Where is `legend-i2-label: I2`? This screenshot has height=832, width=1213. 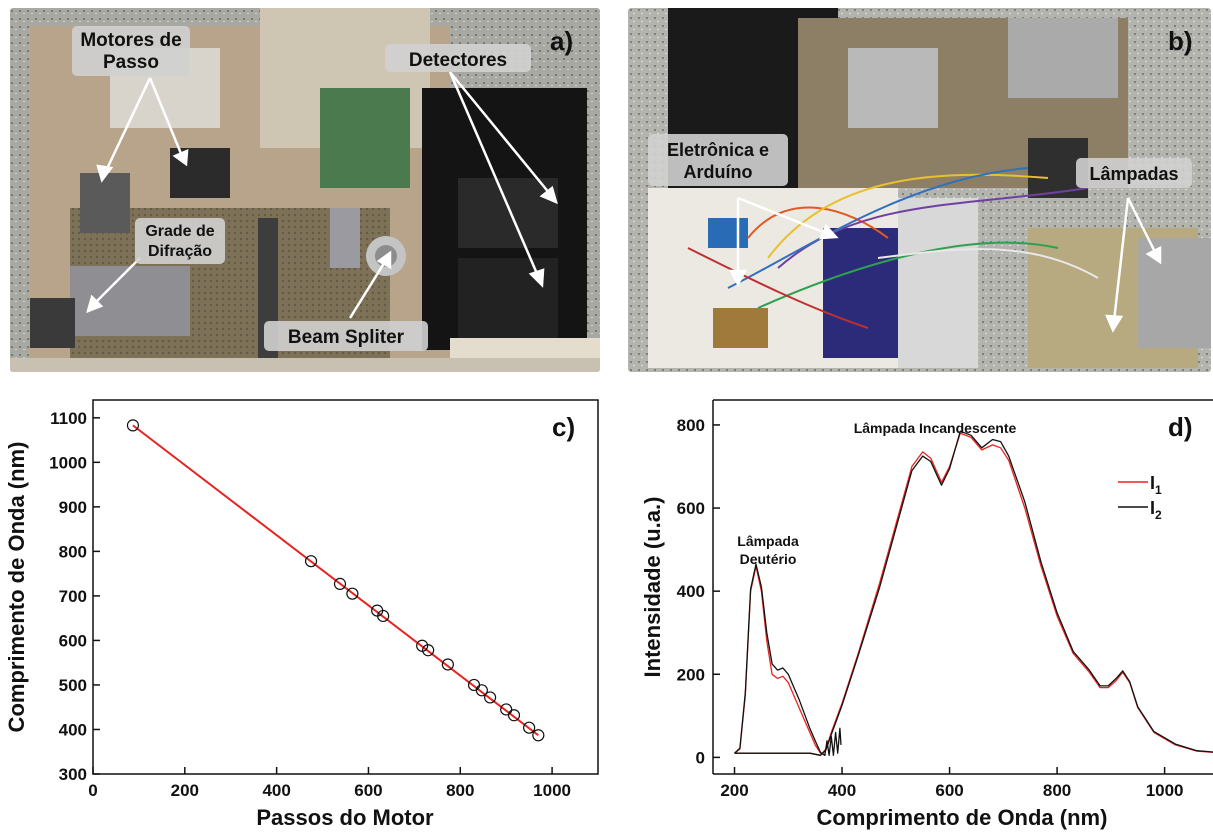
legend-i2-label: I2 is located at coordinates (1156, 510).